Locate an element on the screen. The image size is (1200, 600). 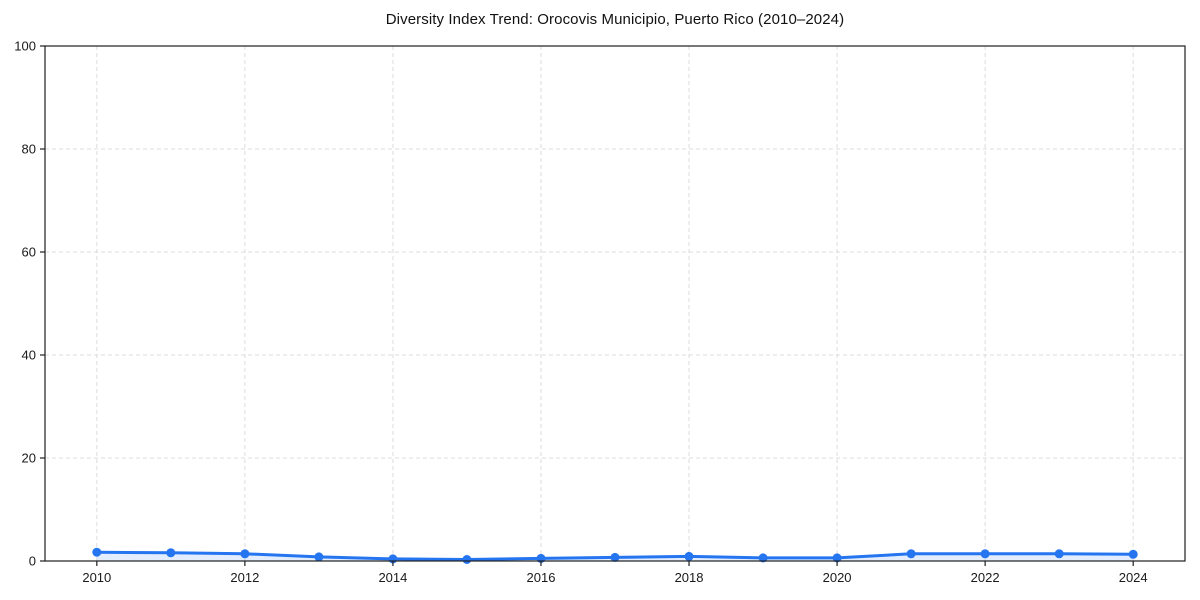
y-tick-label: 100 is located at coordinates (25, 46).